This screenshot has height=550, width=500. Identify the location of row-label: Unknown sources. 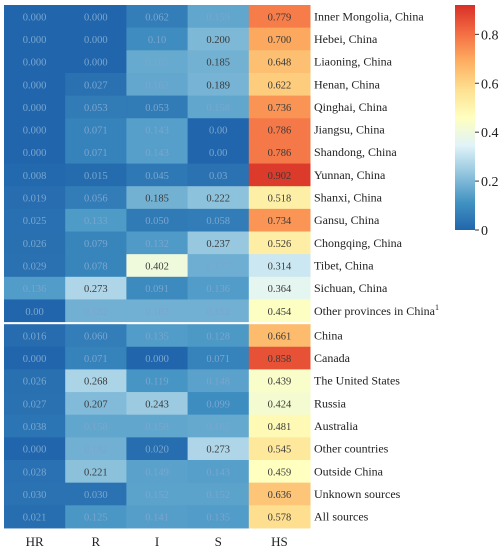
(357, 494).